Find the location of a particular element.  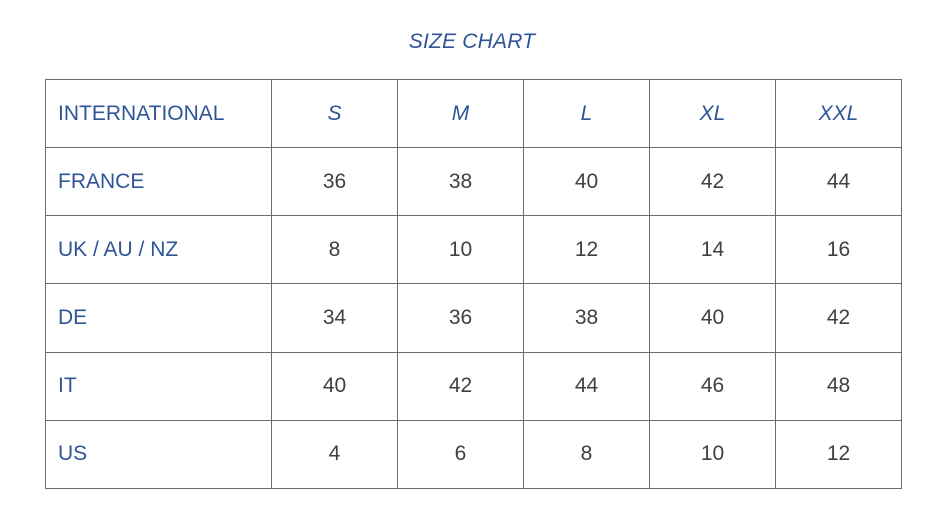

table-row-uk-au-nz: UK / AU / NZ 8 10 12 14 16 is located at coordinates (473, 250).